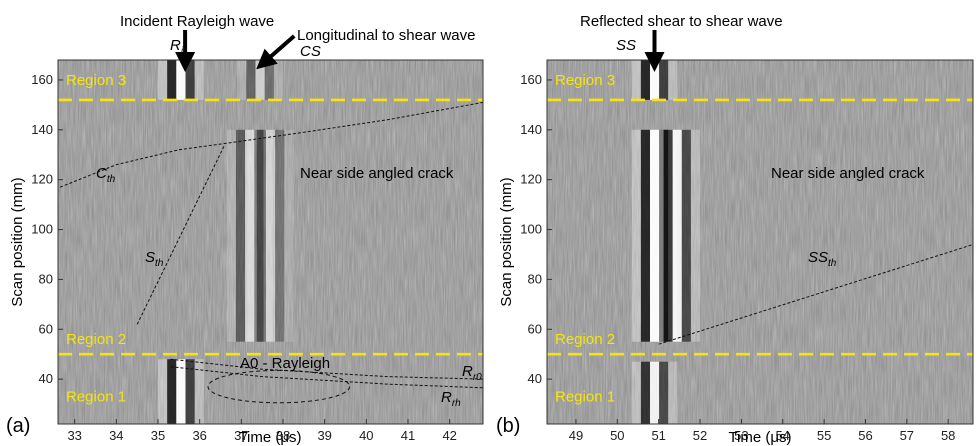 Image resolution: width=978 pixels, height=446 pixels. I want to click on x-tick-label: 42, so click(449, 435).